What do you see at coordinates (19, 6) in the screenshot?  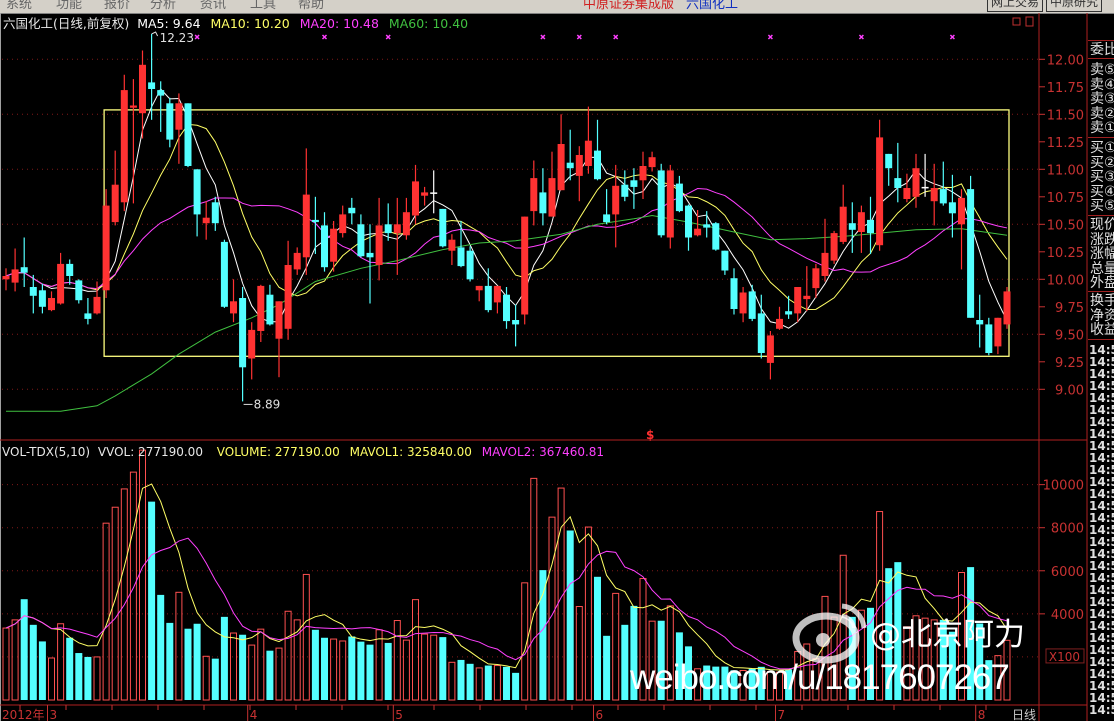 I see `menu-system: 系统` at bounding box center [19, 6].